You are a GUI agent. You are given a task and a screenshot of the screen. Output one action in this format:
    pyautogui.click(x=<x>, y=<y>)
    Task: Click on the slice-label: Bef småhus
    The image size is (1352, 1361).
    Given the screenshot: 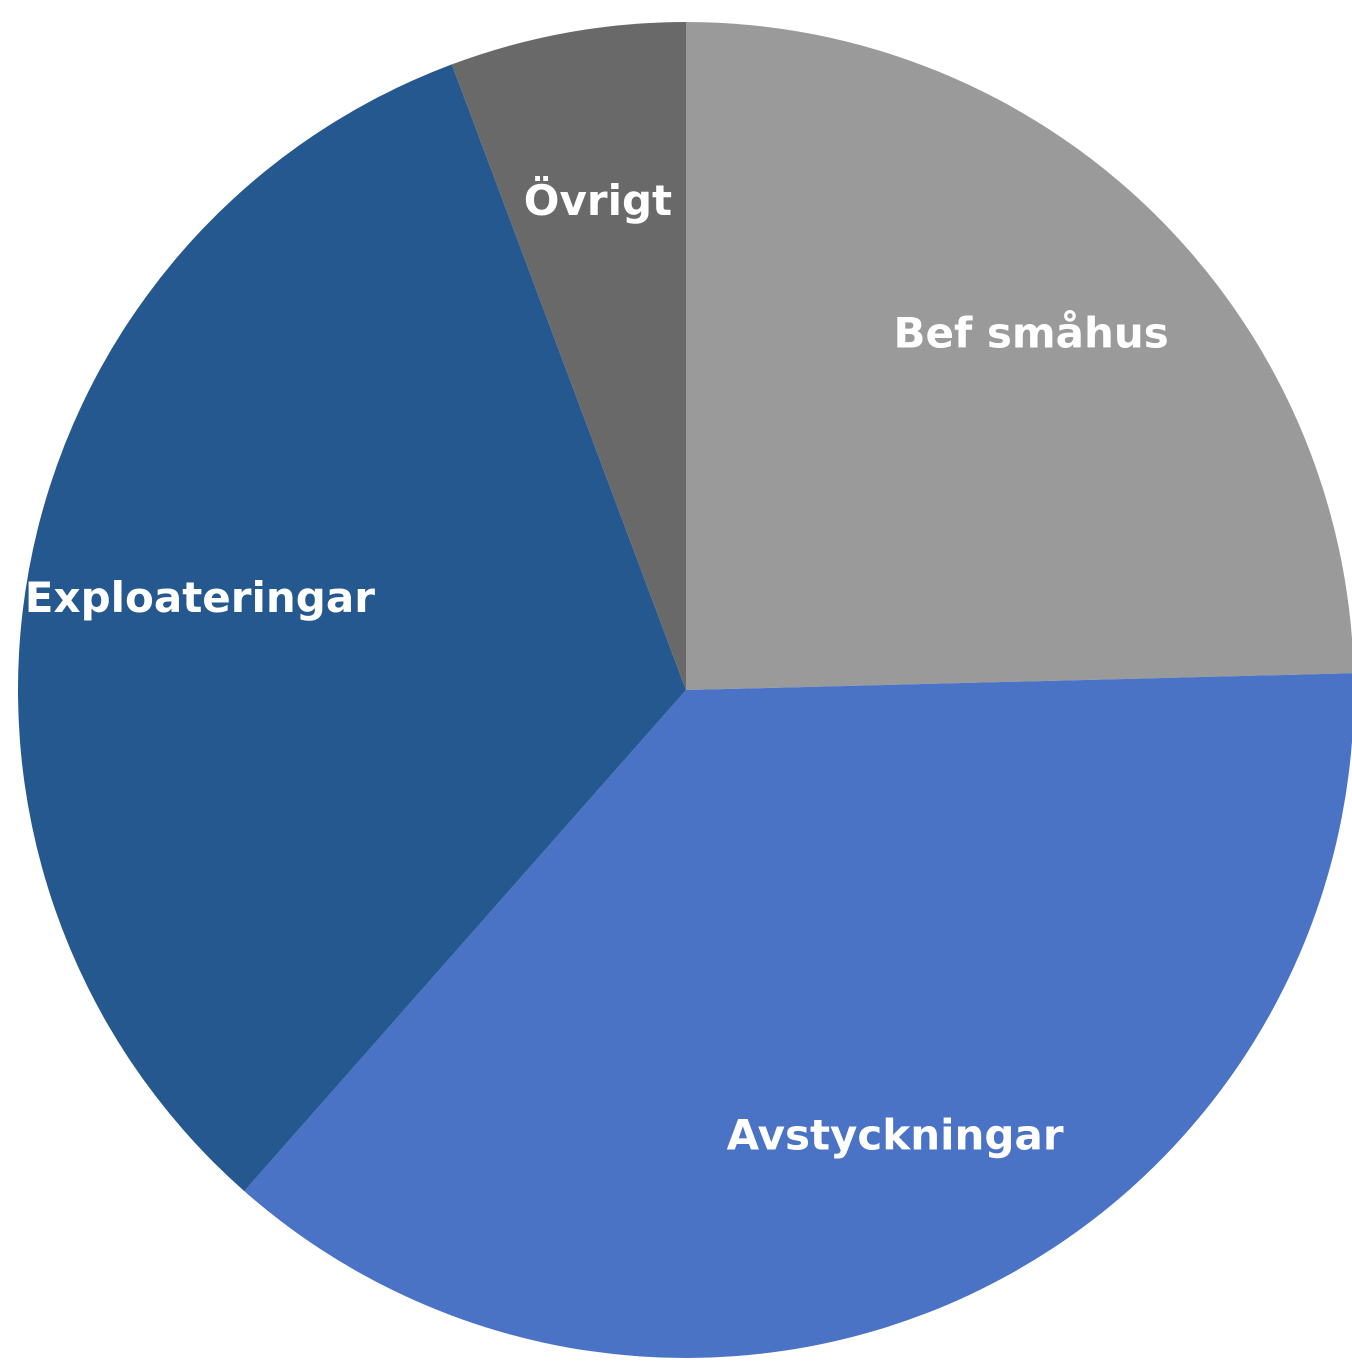 What is the action you would take?
    pyautogui.click(x=1030, y=333)
    